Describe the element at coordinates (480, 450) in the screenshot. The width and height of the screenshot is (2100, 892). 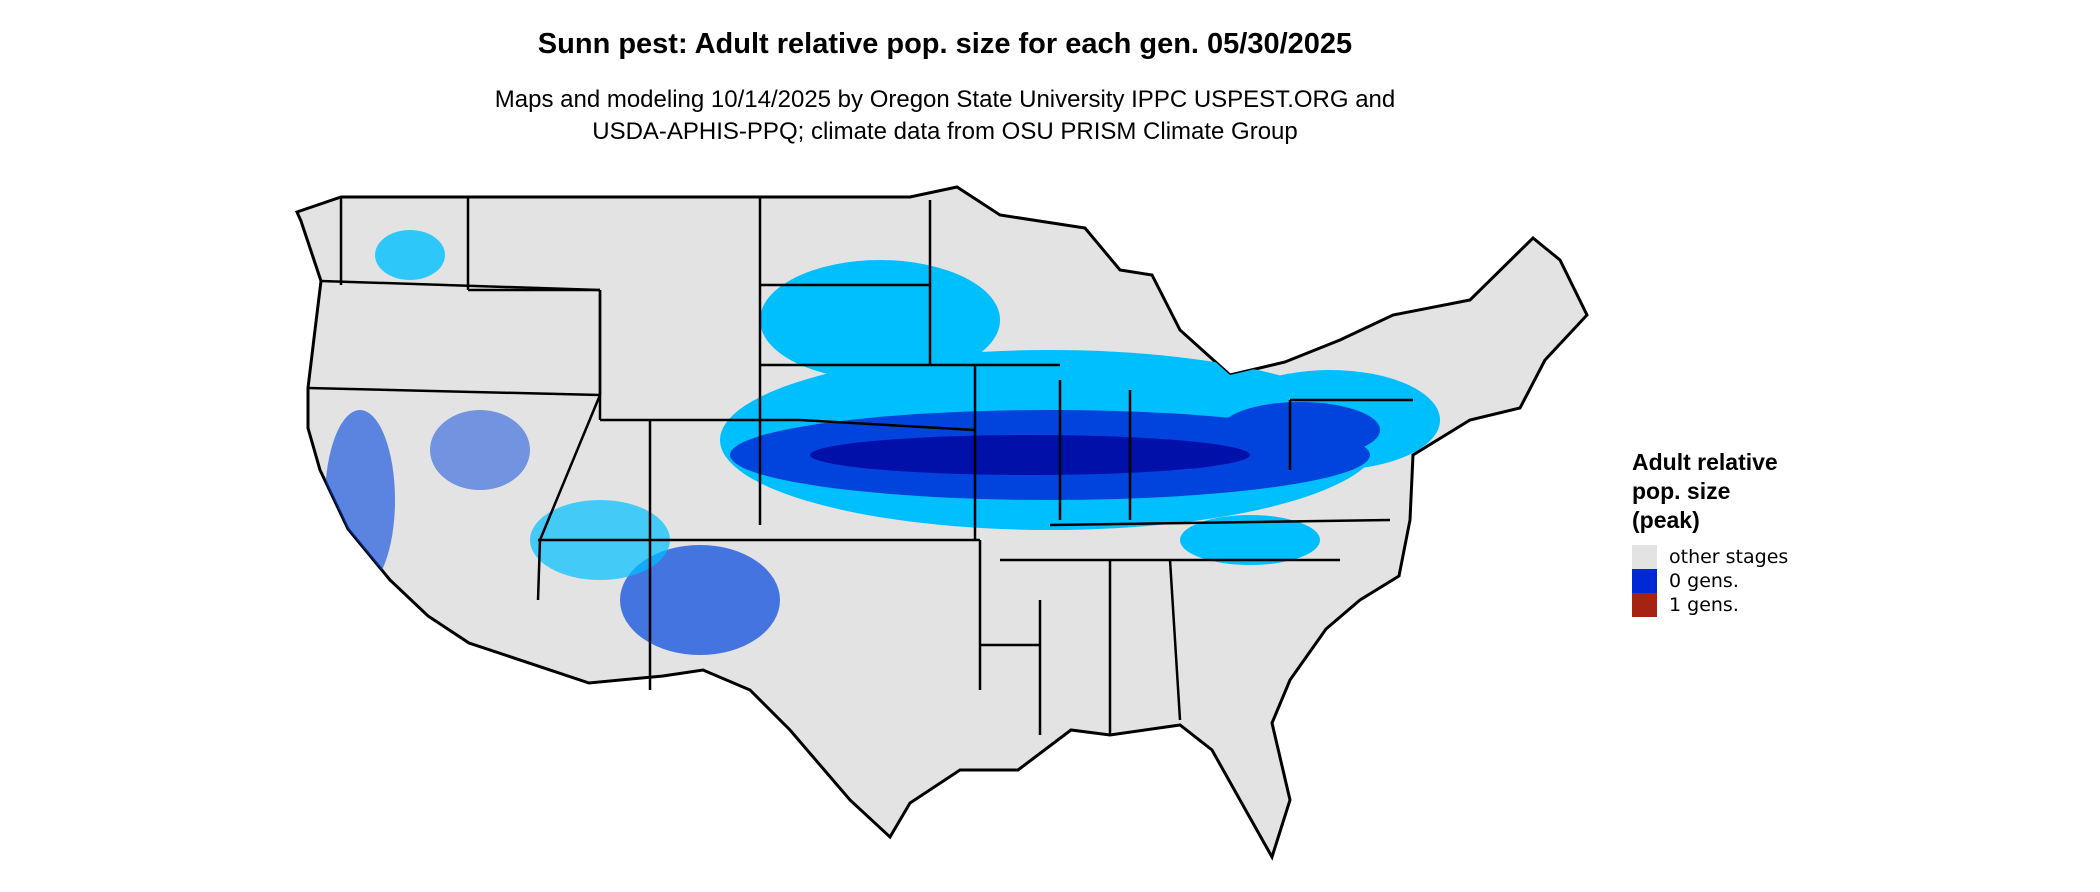
I see `region-mid-blue-nevada` at that location.